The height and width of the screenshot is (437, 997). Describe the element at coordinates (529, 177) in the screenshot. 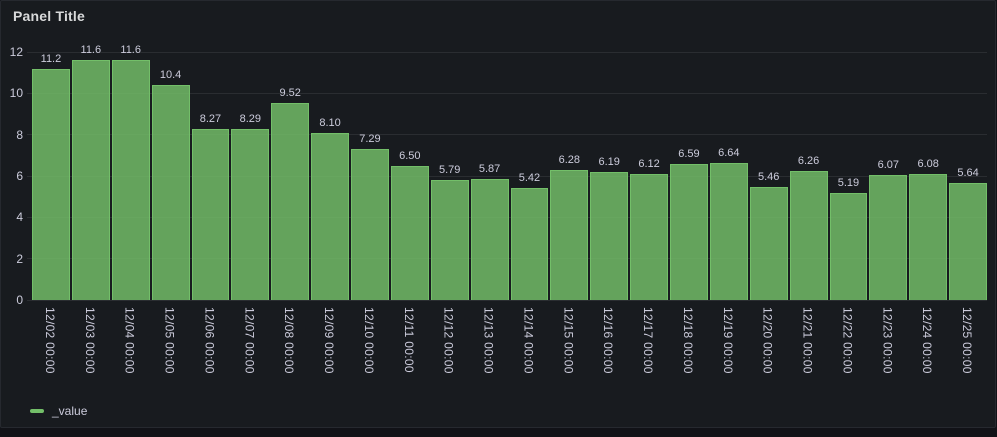

I see `bar-value-label: 5.42` at that location.